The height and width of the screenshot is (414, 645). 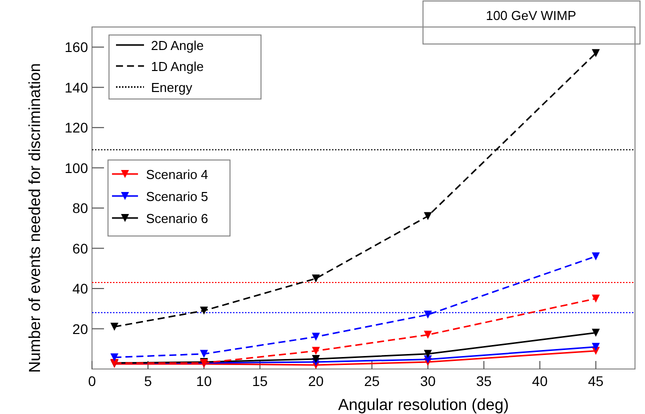 What do you see at coordinates (177, 218) in the screenshot?
I see `legend-label: Scenario 6` at bounding box center [177, 218].